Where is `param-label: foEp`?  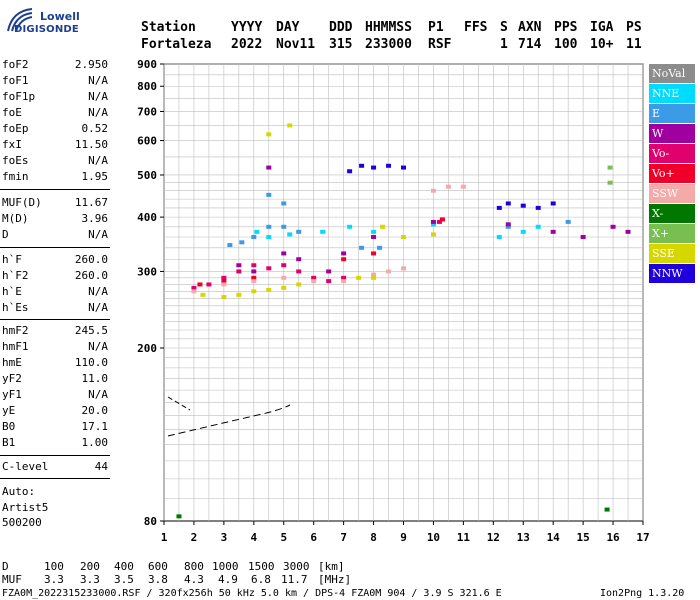
param-label: foEp is located at coordinates (15, 128).